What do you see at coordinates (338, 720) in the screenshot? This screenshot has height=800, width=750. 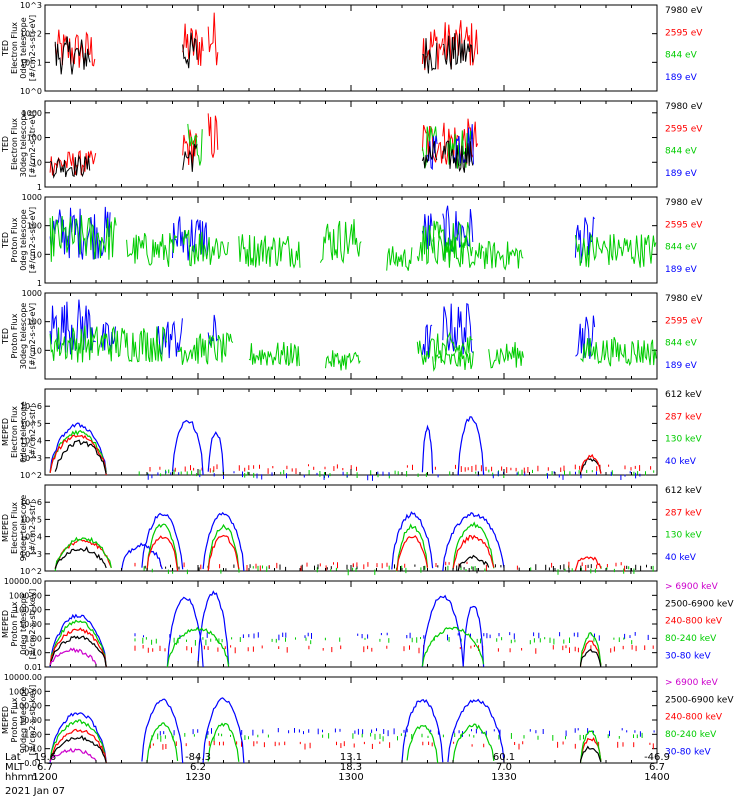 I see `y-tick-label: 10.00` at bounding box center [338, 720].